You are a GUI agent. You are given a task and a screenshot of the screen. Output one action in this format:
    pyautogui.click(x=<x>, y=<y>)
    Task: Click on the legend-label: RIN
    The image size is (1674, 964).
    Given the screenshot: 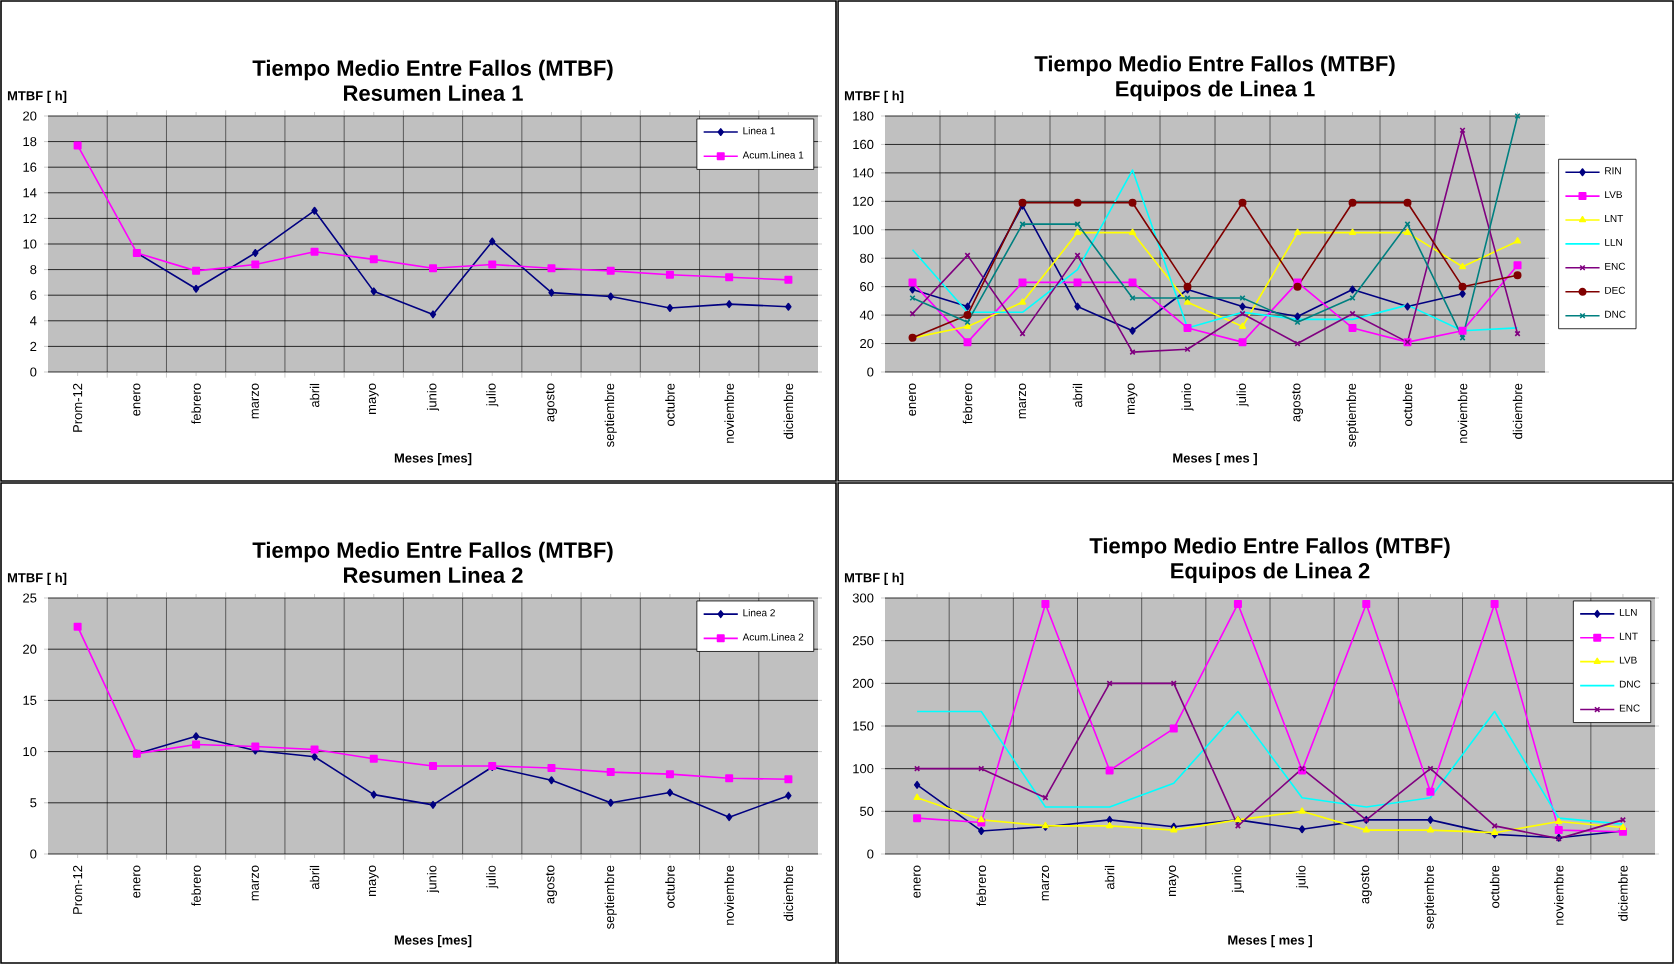 What is the action you would take?
    pyautogui.click(x=1613, y=171)
    